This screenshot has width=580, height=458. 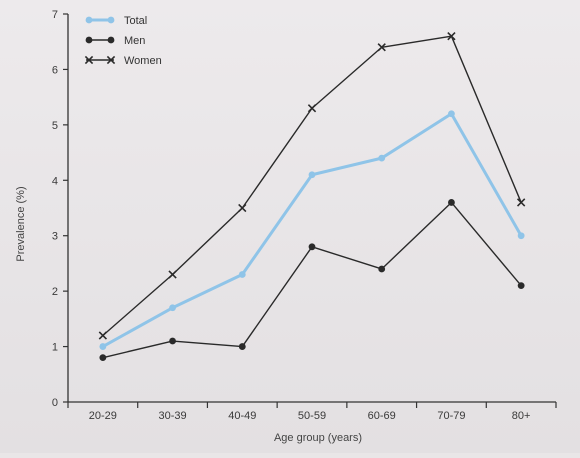 What do you see at coordinates (55, 237) in the screenshot?
I see `y-tick-label: 3` at bounding box center [55, 237].